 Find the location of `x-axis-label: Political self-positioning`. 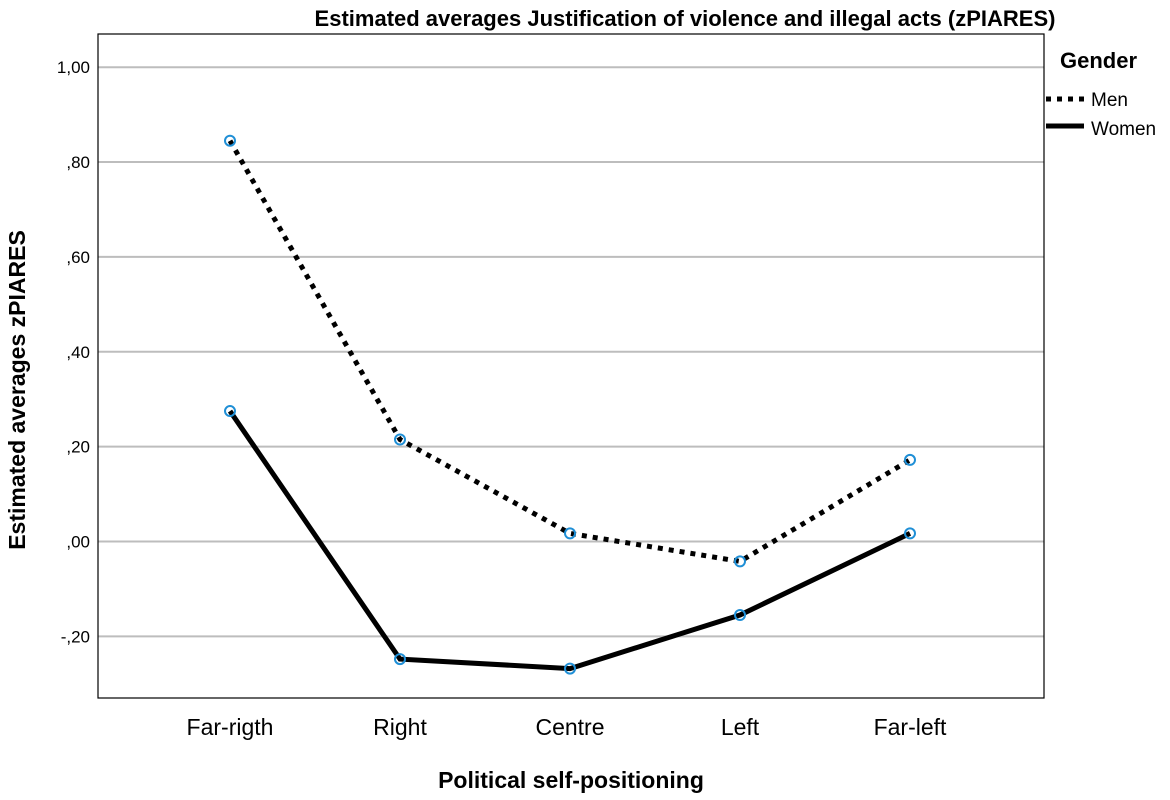

x-axis-label: Political self-positioning is located at coordinates (571, 780).